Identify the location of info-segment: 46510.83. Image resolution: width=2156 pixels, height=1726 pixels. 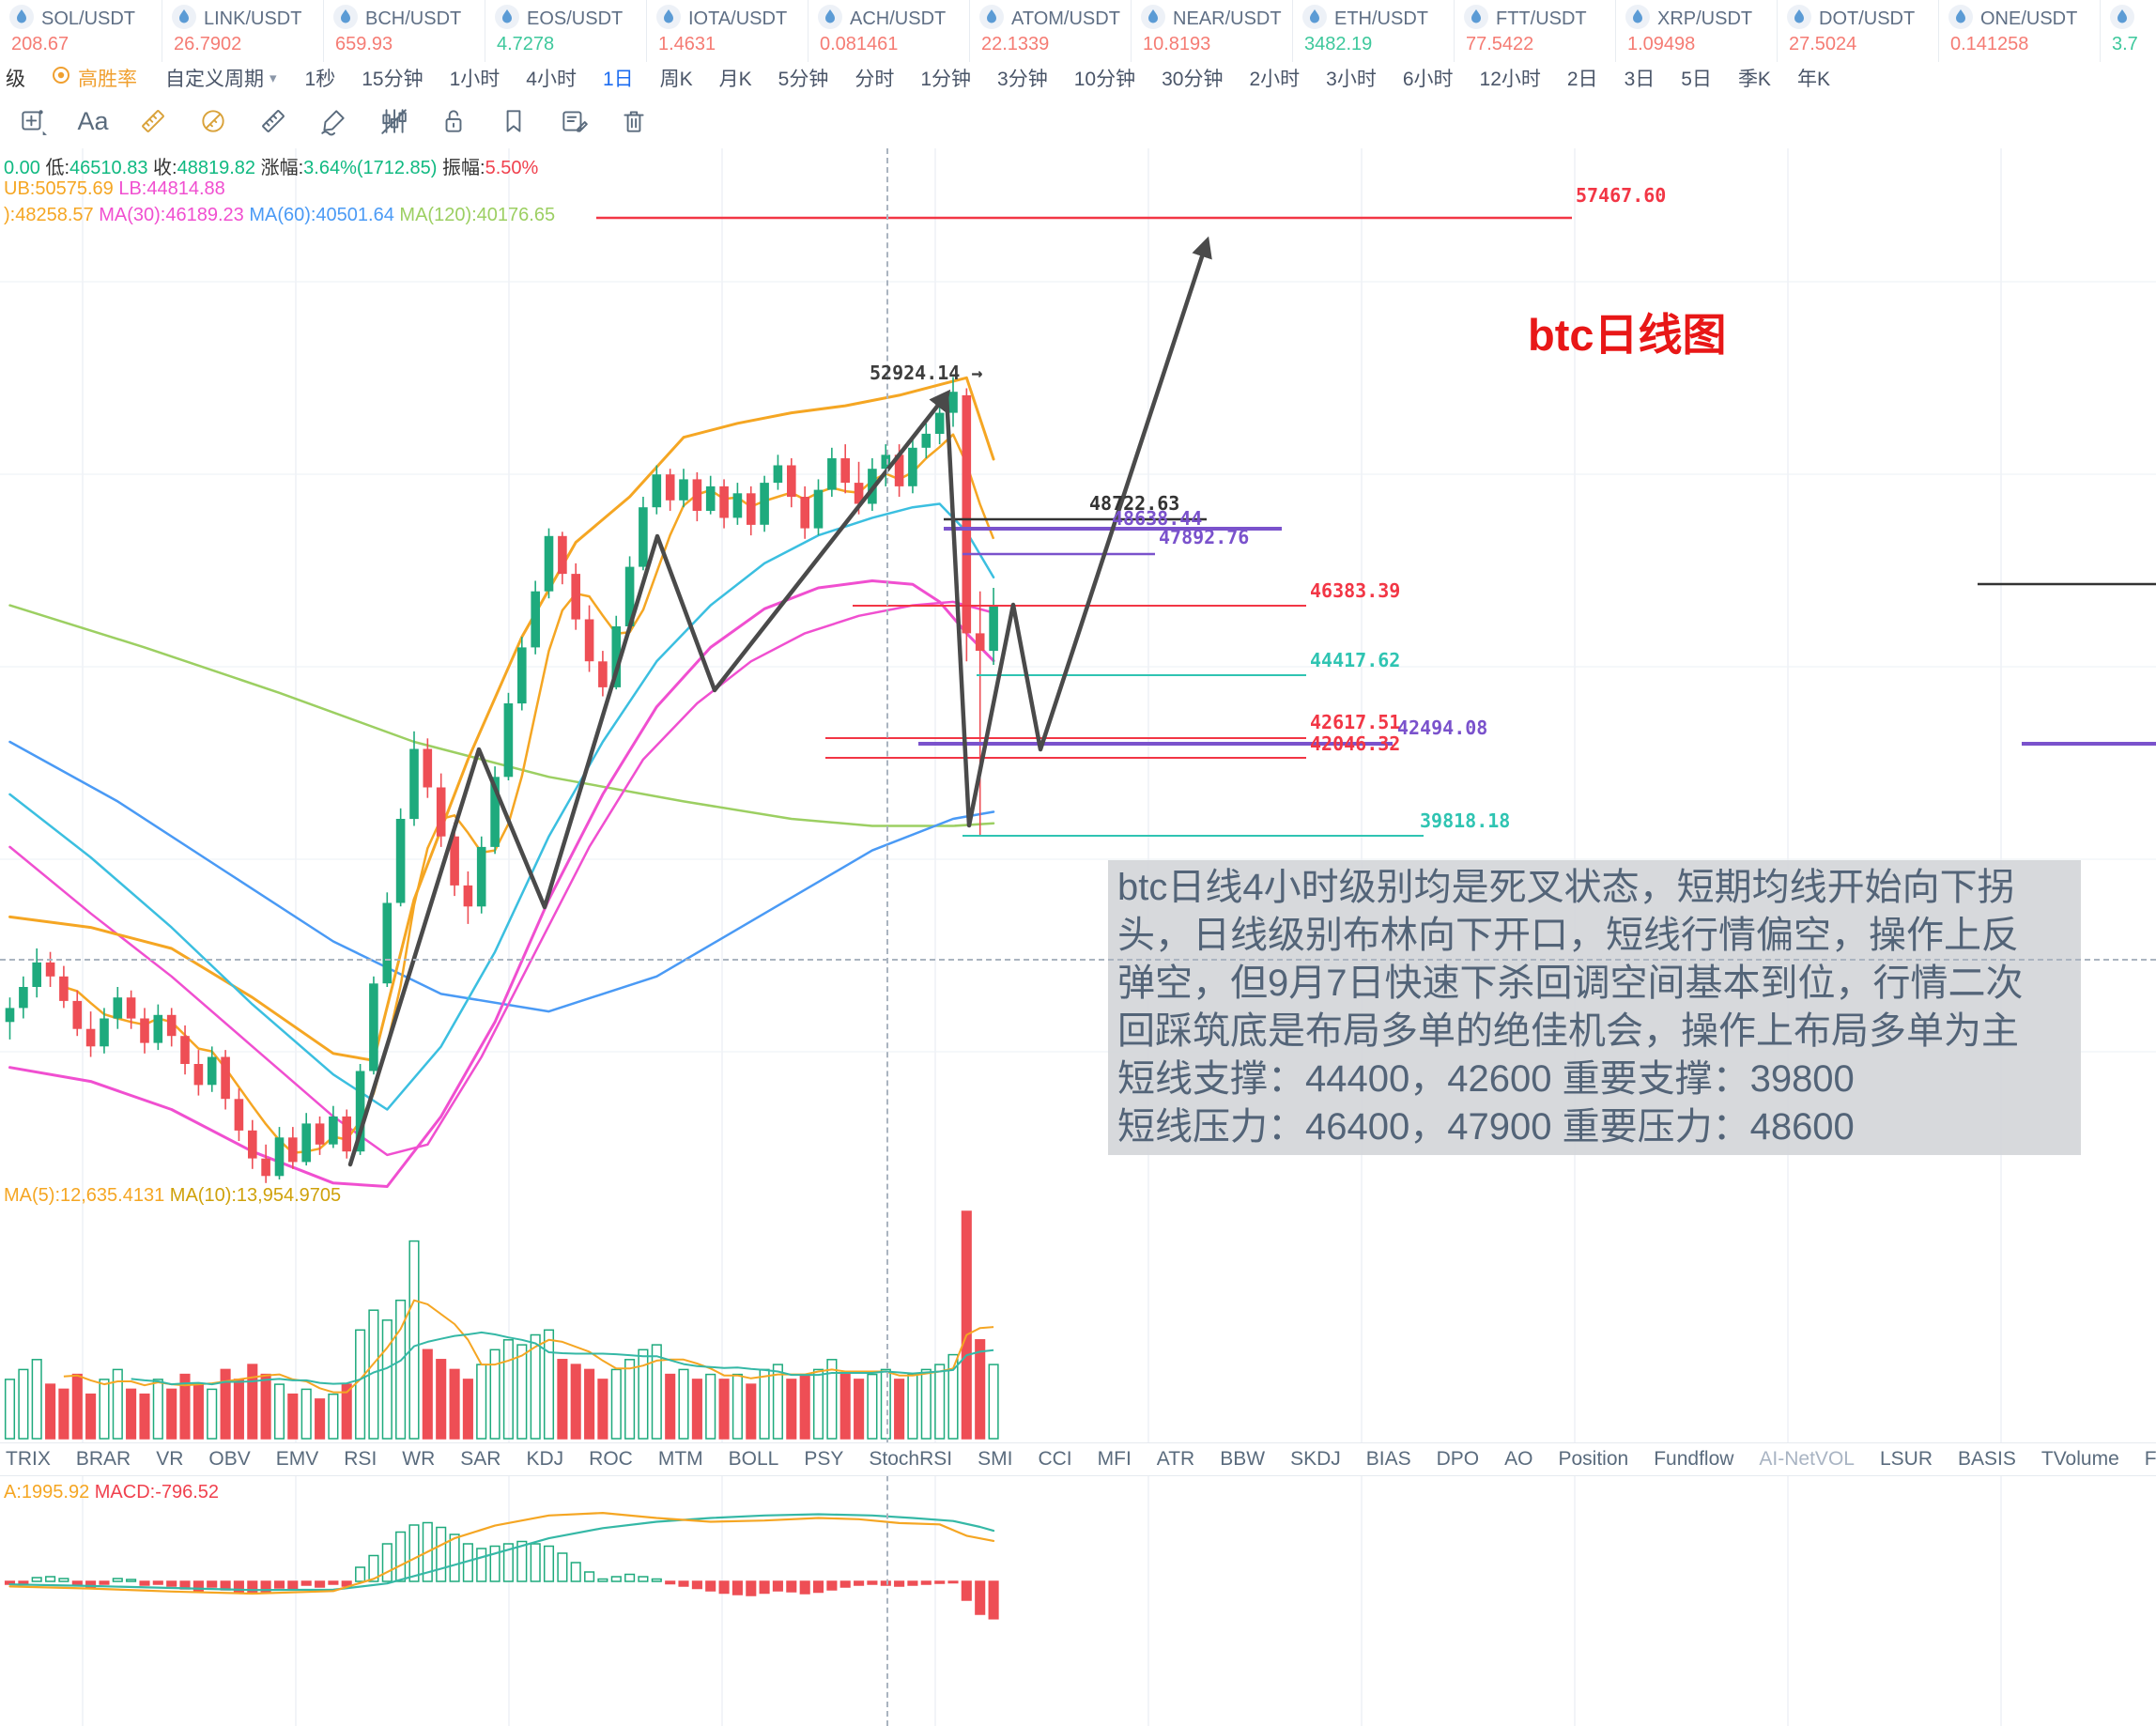
(111, 168).